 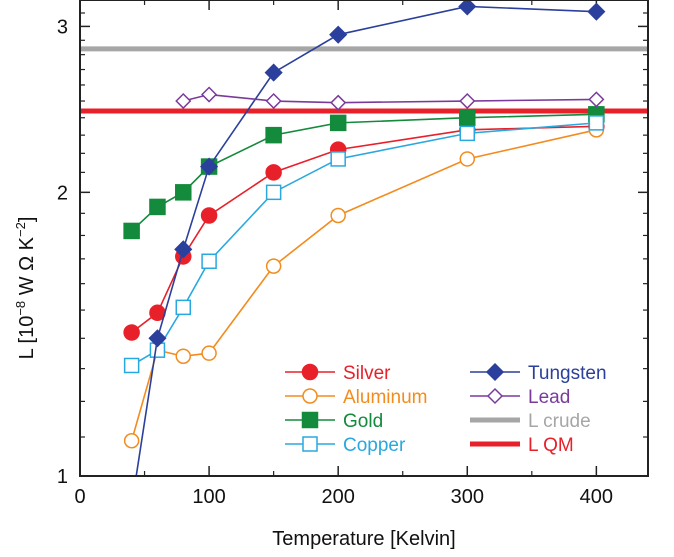 I want to click on y-tick-label: 1, so click(x=62, y=477).